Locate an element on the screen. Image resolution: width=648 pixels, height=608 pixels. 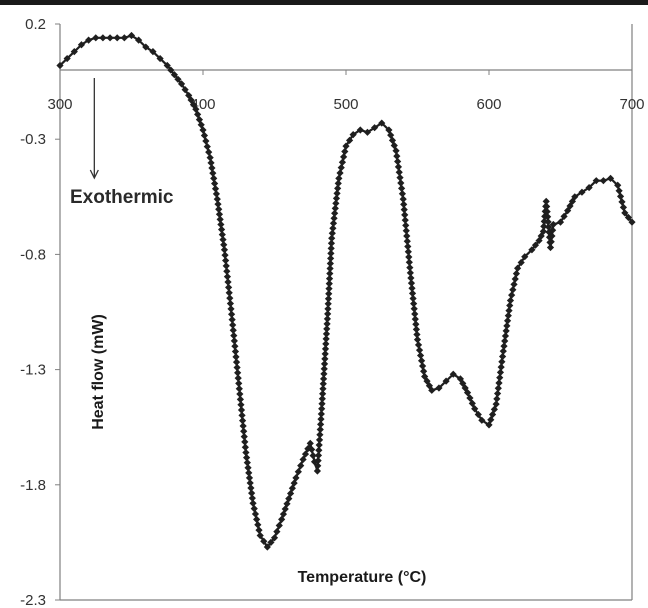
y-axis-label: Heat flow (mW) is located at coordinates (98, 372).